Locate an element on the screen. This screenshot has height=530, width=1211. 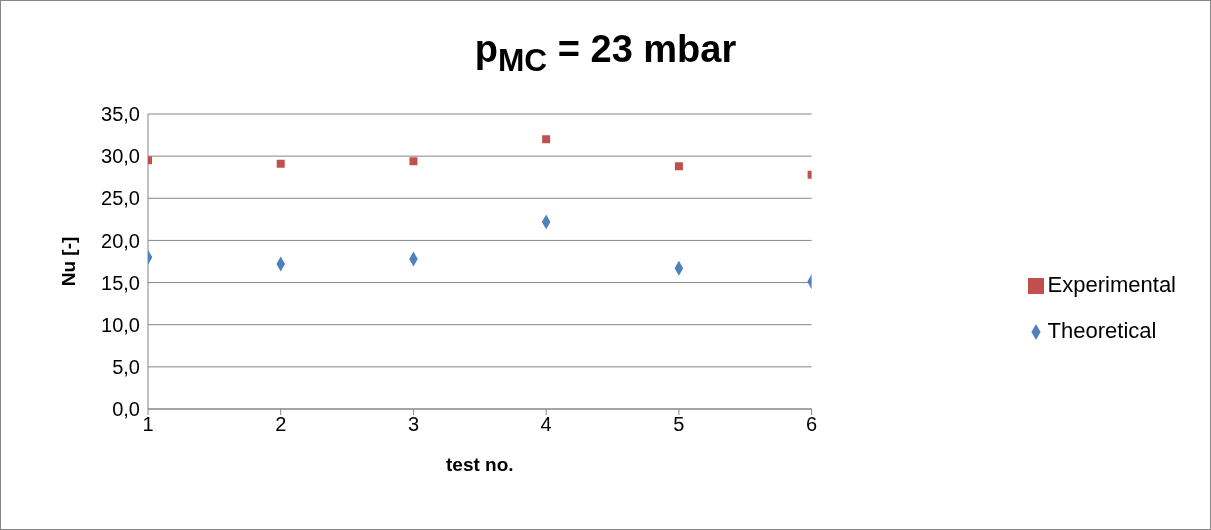
x-tick-label: 6 is located at coordinates (812, 424).